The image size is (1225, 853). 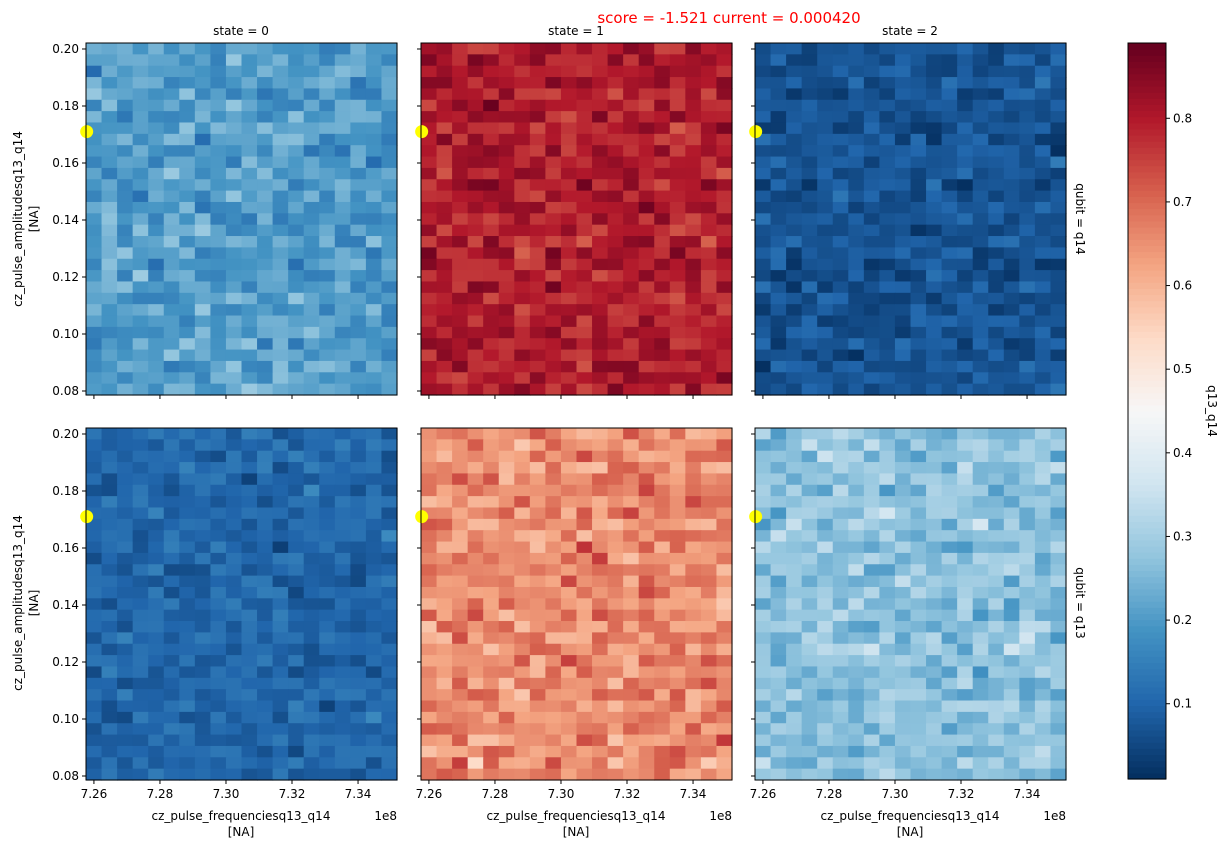 I want to click on panel-frame, so click(x=910, y=604).